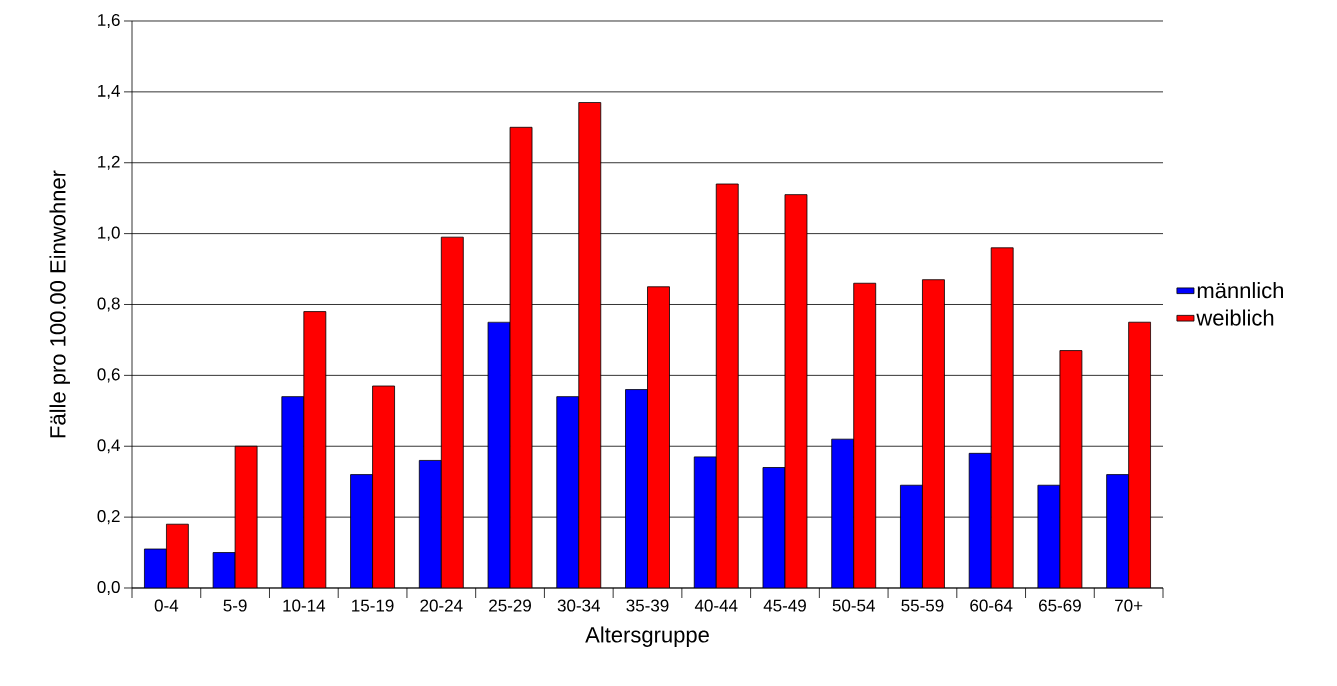 The width and height of the screenshot is (1337, 686). What do you see at coordinates (1240, 290) in the screenshot?
I see `legend-label: männlich` at bounding box center [1240, 290].